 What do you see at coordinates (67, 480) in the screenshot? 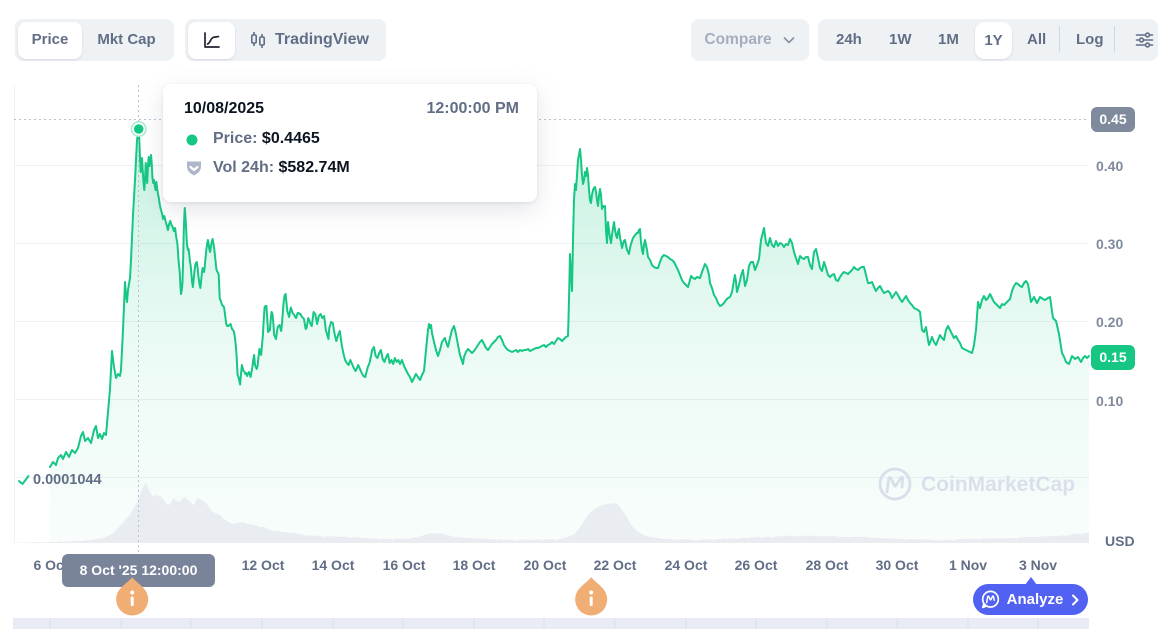
I see `svg-text: 0.0001044` at bounding box center [67, 480].